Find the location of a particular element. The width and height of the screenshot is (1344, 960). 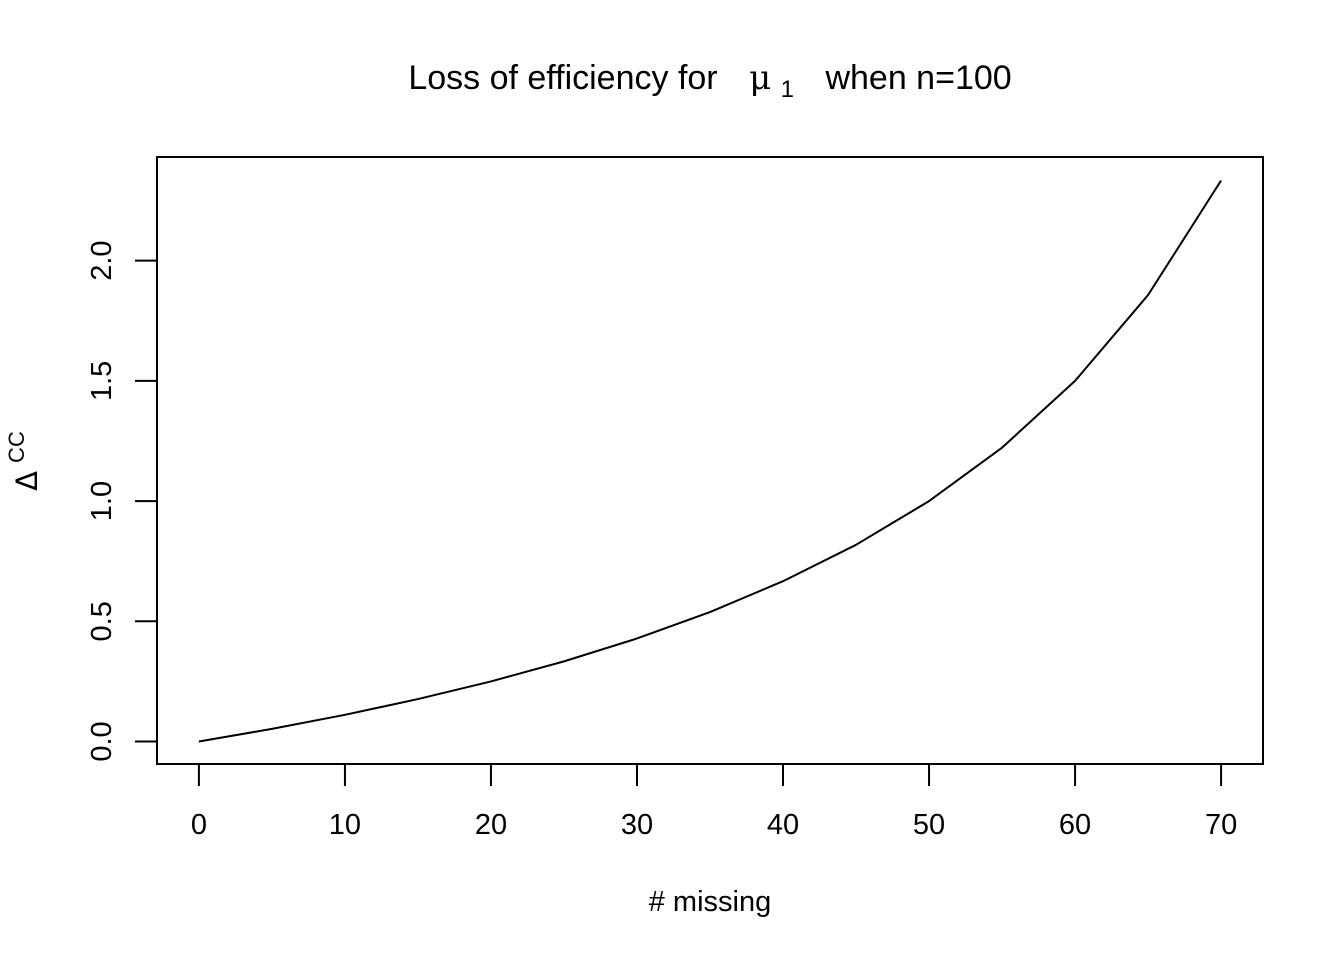

x-tick-label: 50 is located at coordinates (929, 825).